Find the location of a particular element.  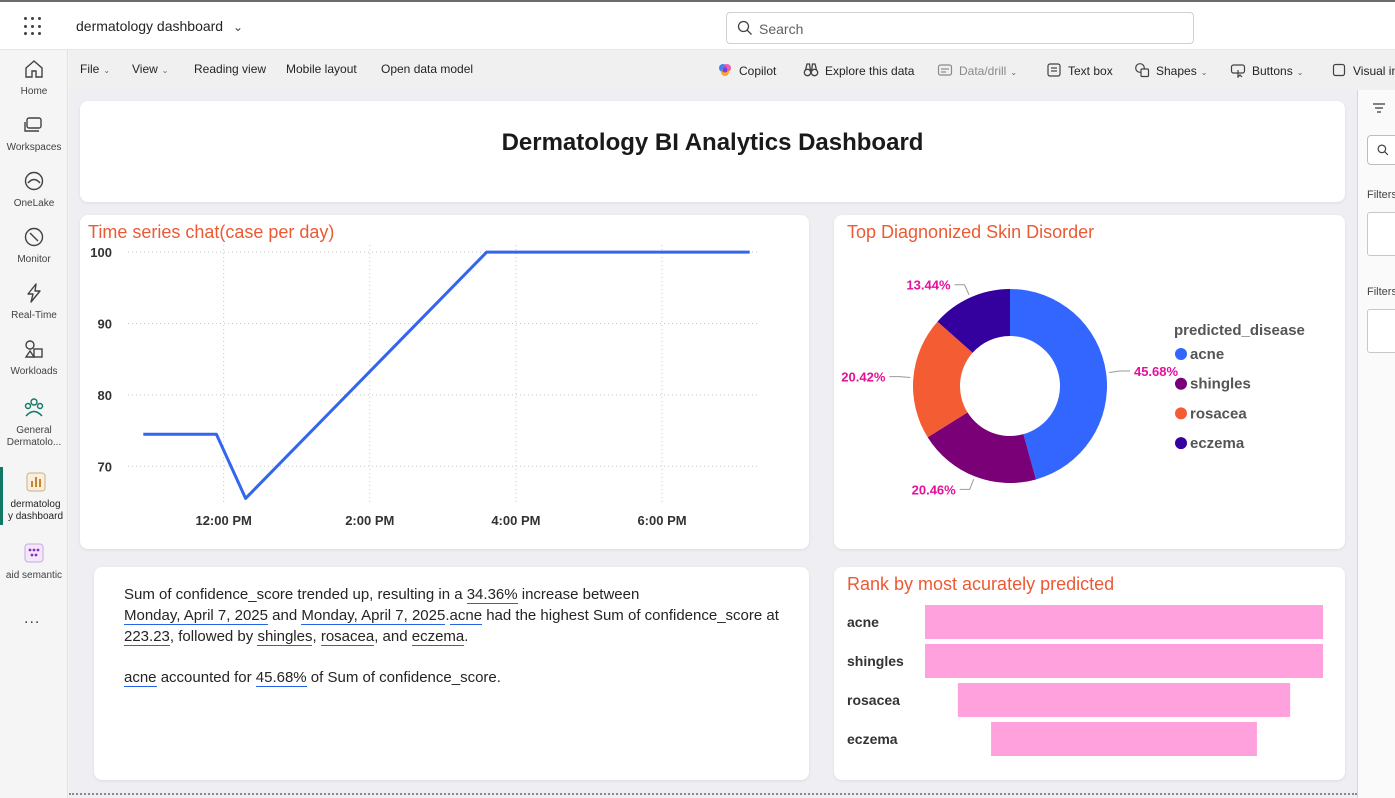

buttons-menu: Buttons ⌄ is located at coordinates (1266, 70).